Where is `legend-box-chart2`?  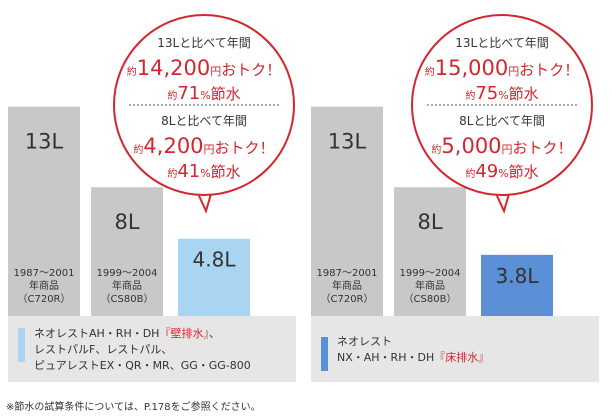
legend-box-chart2 is located at coordinates (455, 349).